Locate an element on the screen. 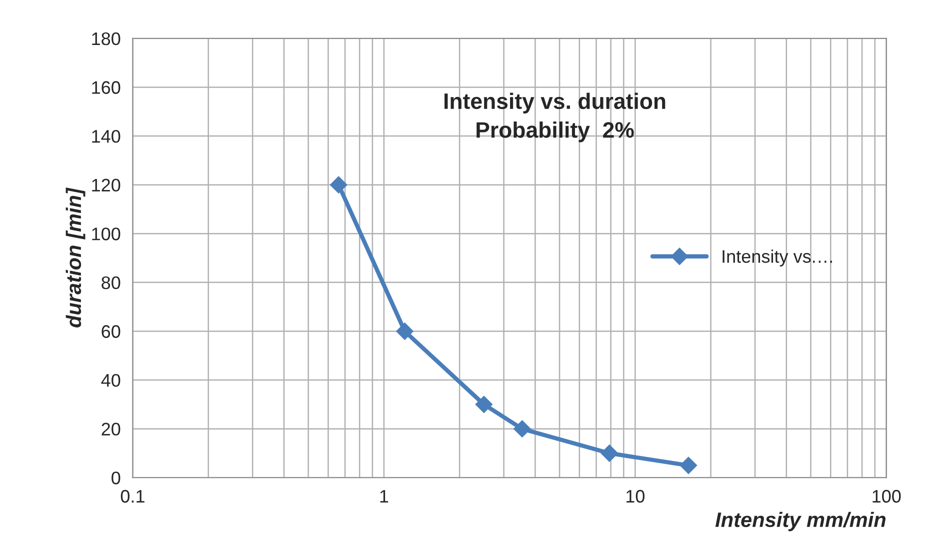 This screenshot has height=549, width=948. y-tick-label: 180 is located at coordinates (106, 39).